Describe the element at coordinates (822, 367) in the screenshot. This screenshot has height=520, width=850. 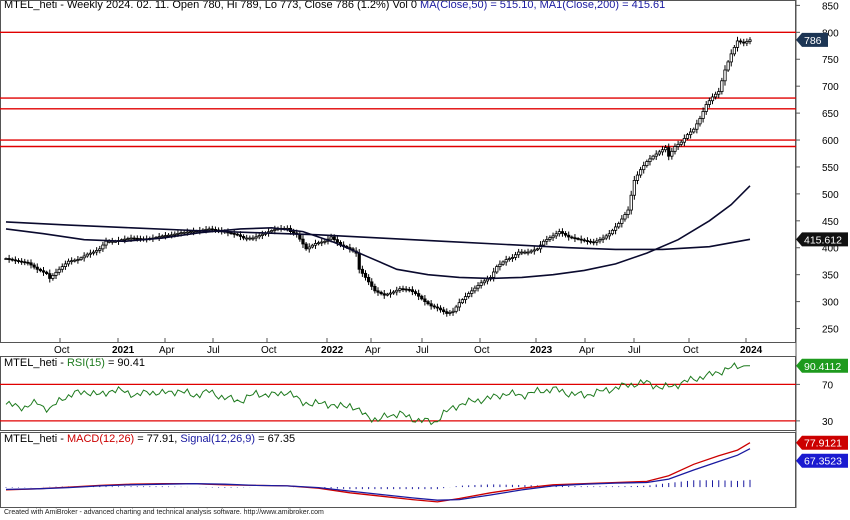
I see `rsi-badge: 90.4112` at that location.